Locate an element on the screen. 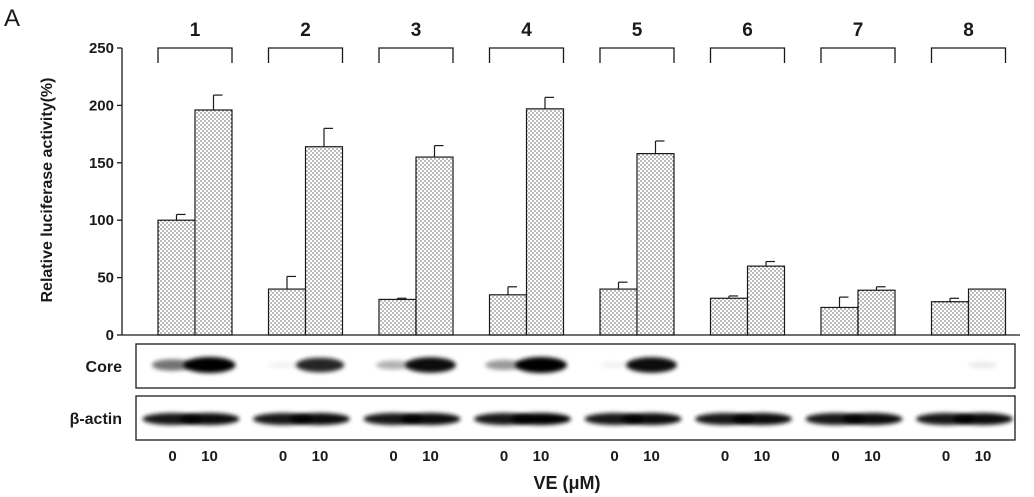  panel-label: A is located at coordinates (12, 18).